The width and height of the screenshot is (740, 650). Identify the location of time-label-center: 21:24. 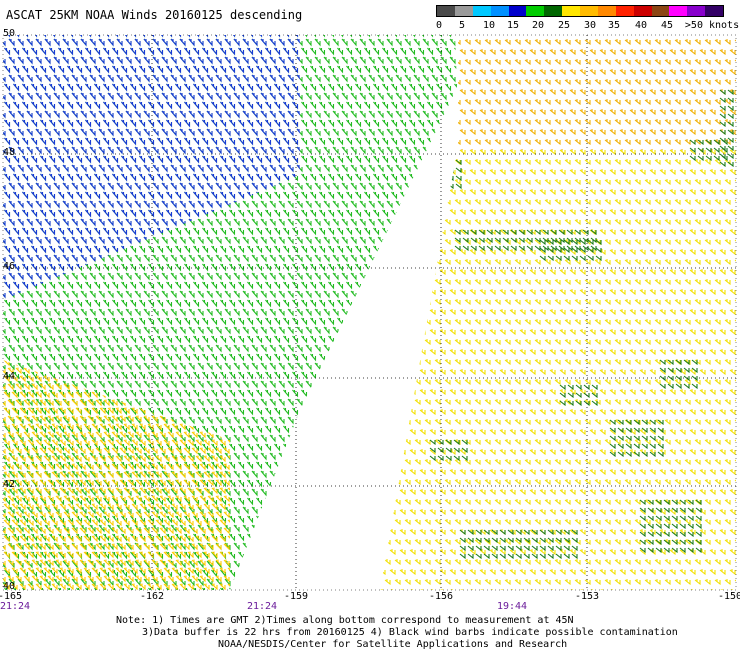
(262, 606).